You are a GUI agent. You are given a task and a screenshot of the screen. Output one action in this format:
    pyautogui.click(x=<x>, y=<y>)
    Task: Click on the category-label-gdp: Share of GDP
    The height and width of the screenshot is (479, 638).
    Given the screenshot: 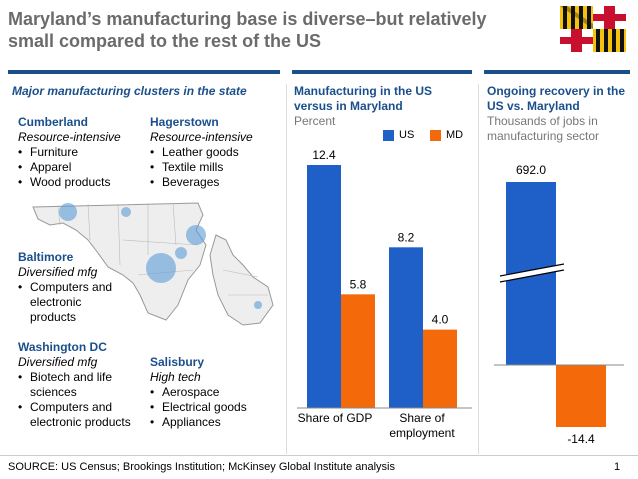 What is the action you would take?
    pyautogui.click(x=335, y=418)
    